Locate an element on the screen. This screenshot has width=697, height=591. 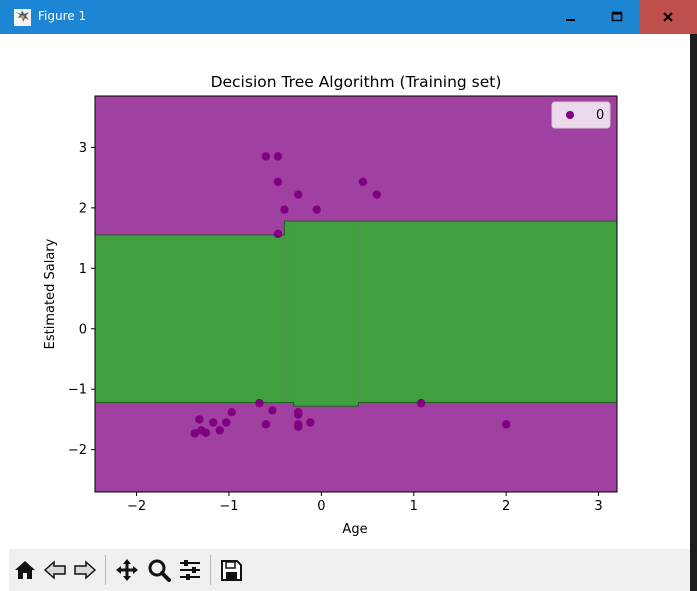
window-title: Figure 1 is located at coordinates (62, 16).